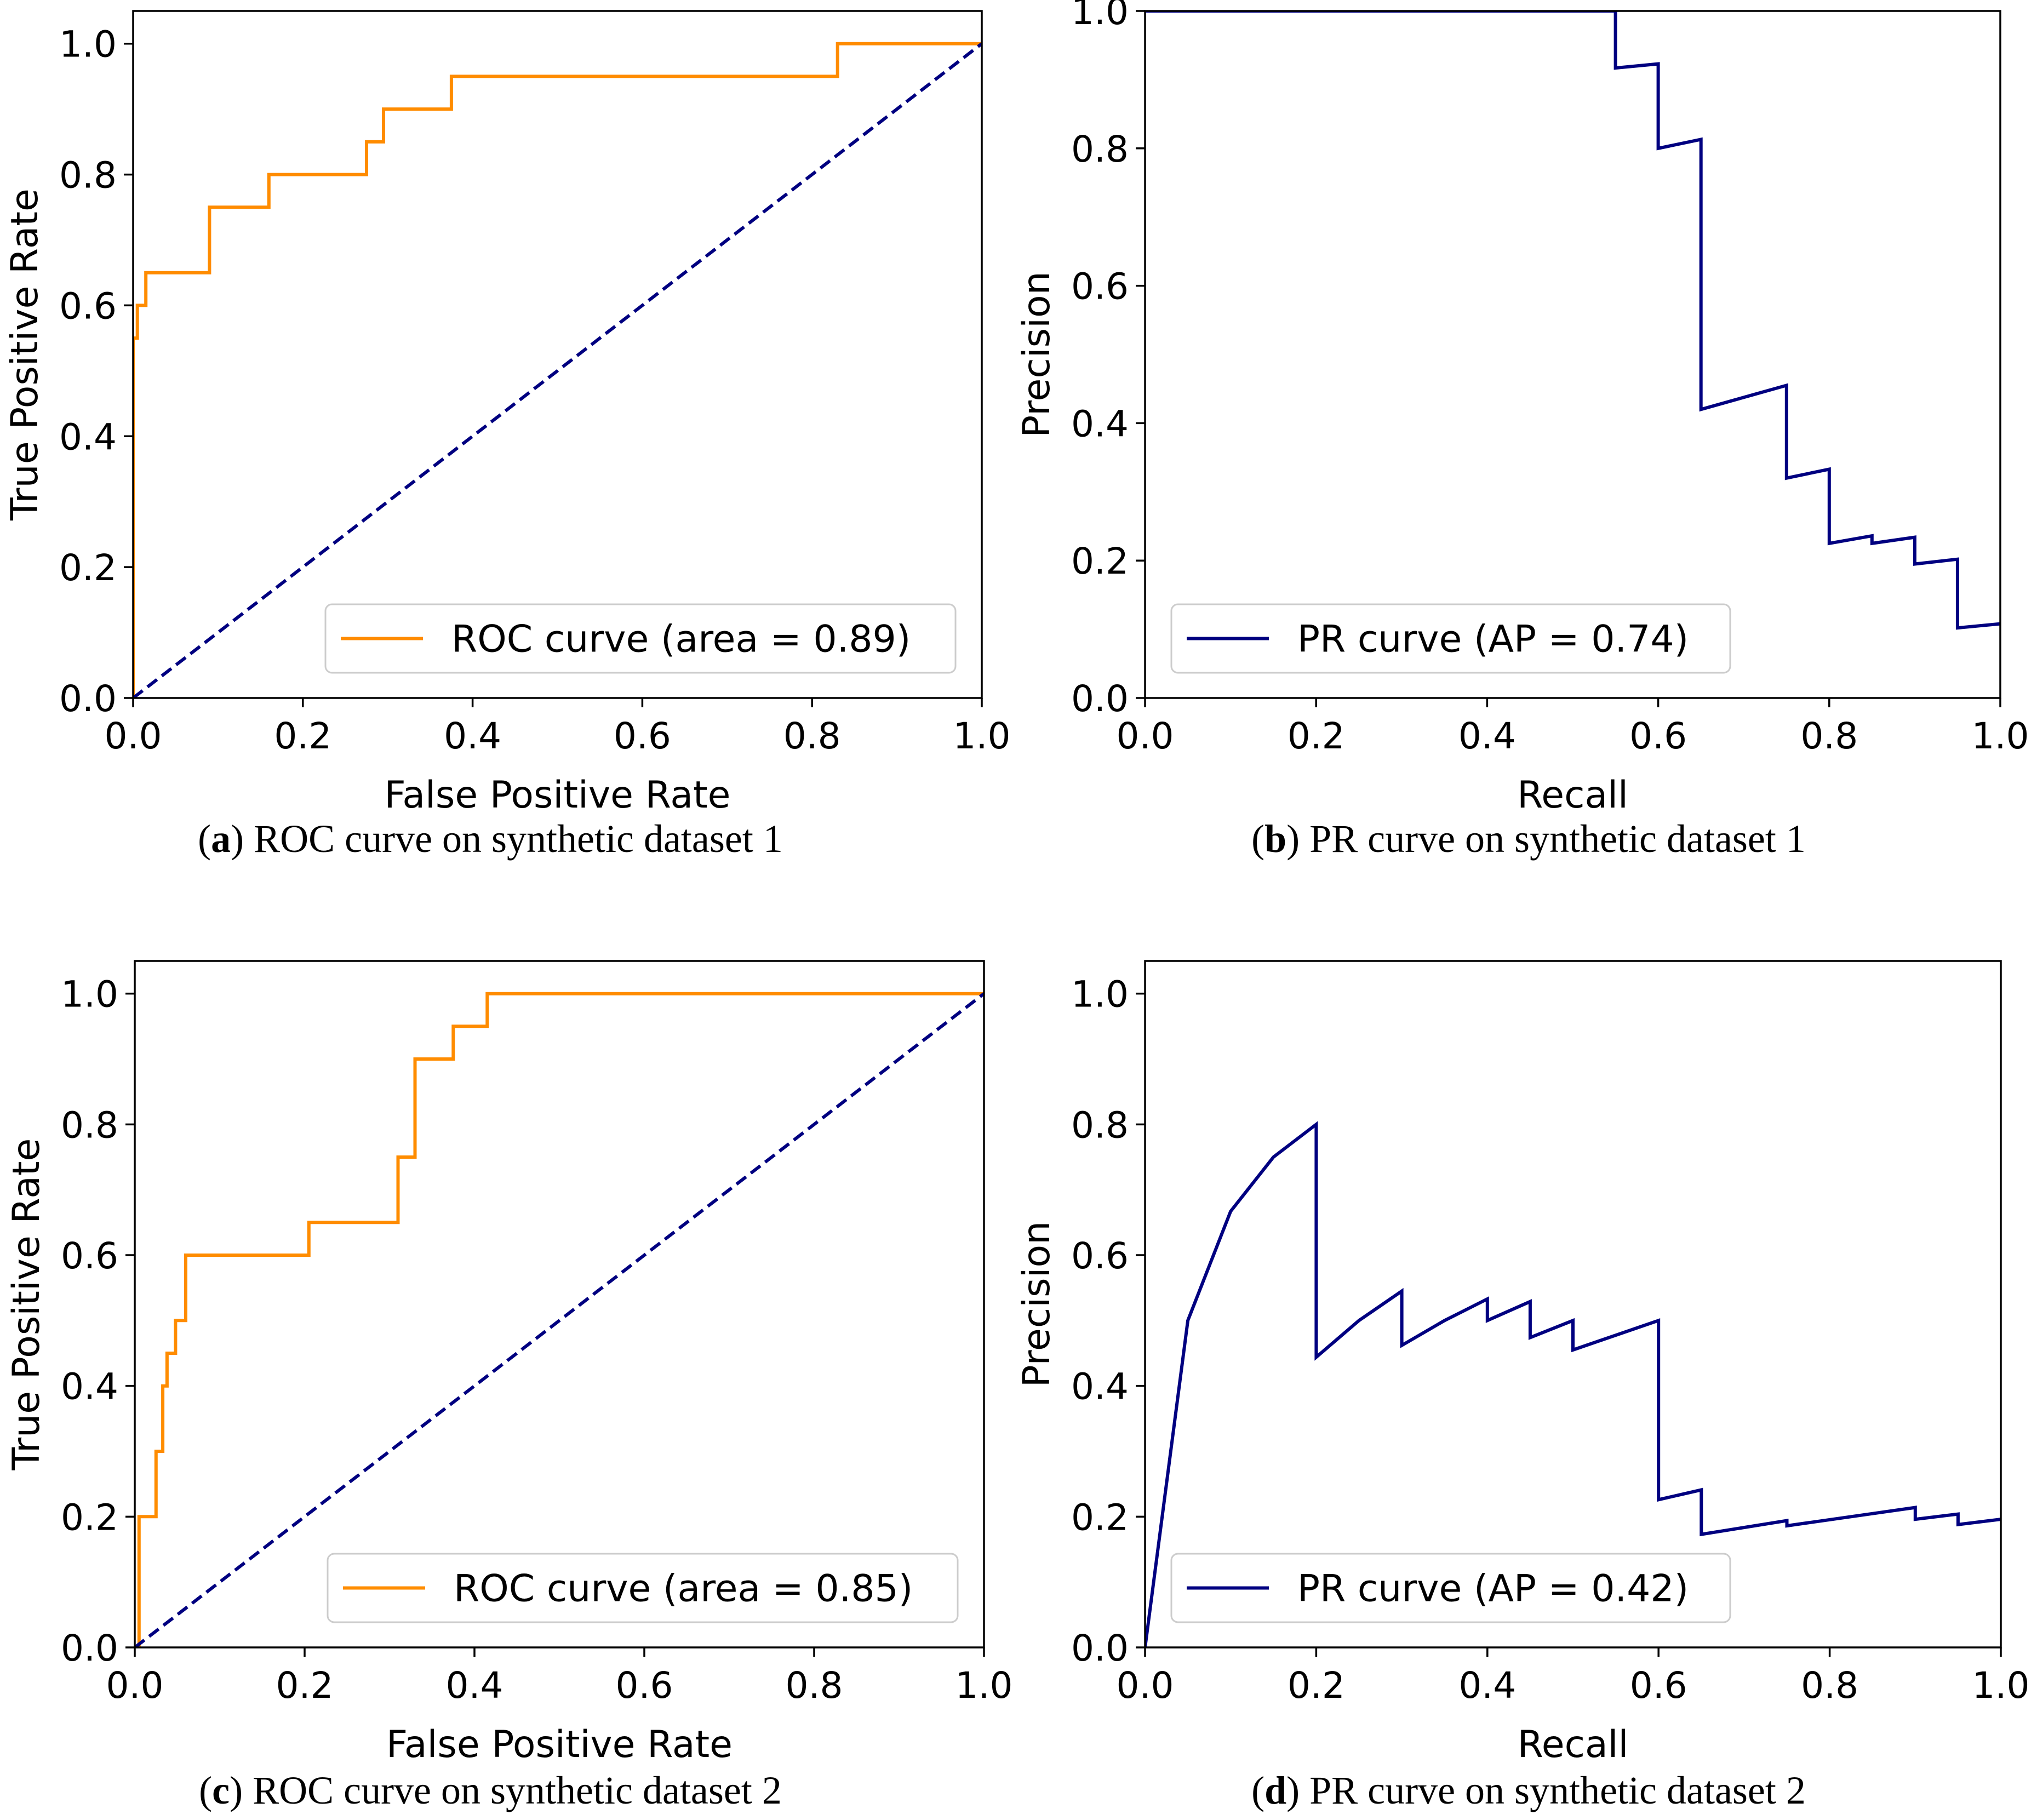 This screenshot has width=2037, height=1820. Describe the element at coordinates (1553, 839) in the screenshot. I see `caption-text: PR curve on synthetic dataset 1` at that location.